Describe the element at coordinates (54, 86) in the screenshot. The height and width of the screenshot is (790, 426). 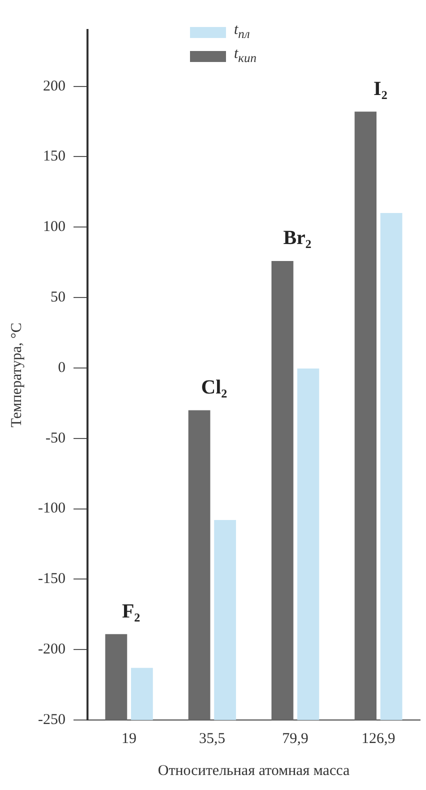
I see `y-tick-label: 200` at that location.